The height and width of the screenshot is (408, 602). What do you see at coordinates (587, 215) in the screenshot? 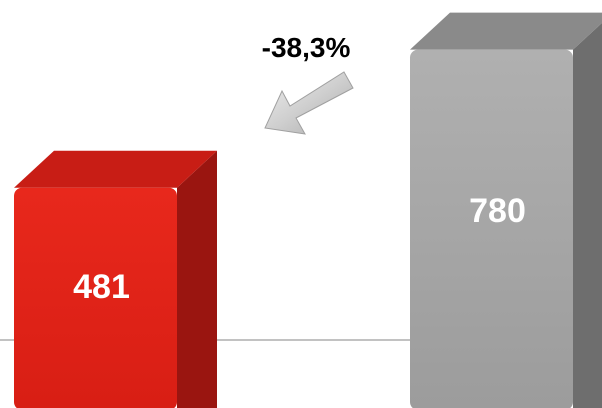
I see `bar-780-side` at bounding box center [587, 215].